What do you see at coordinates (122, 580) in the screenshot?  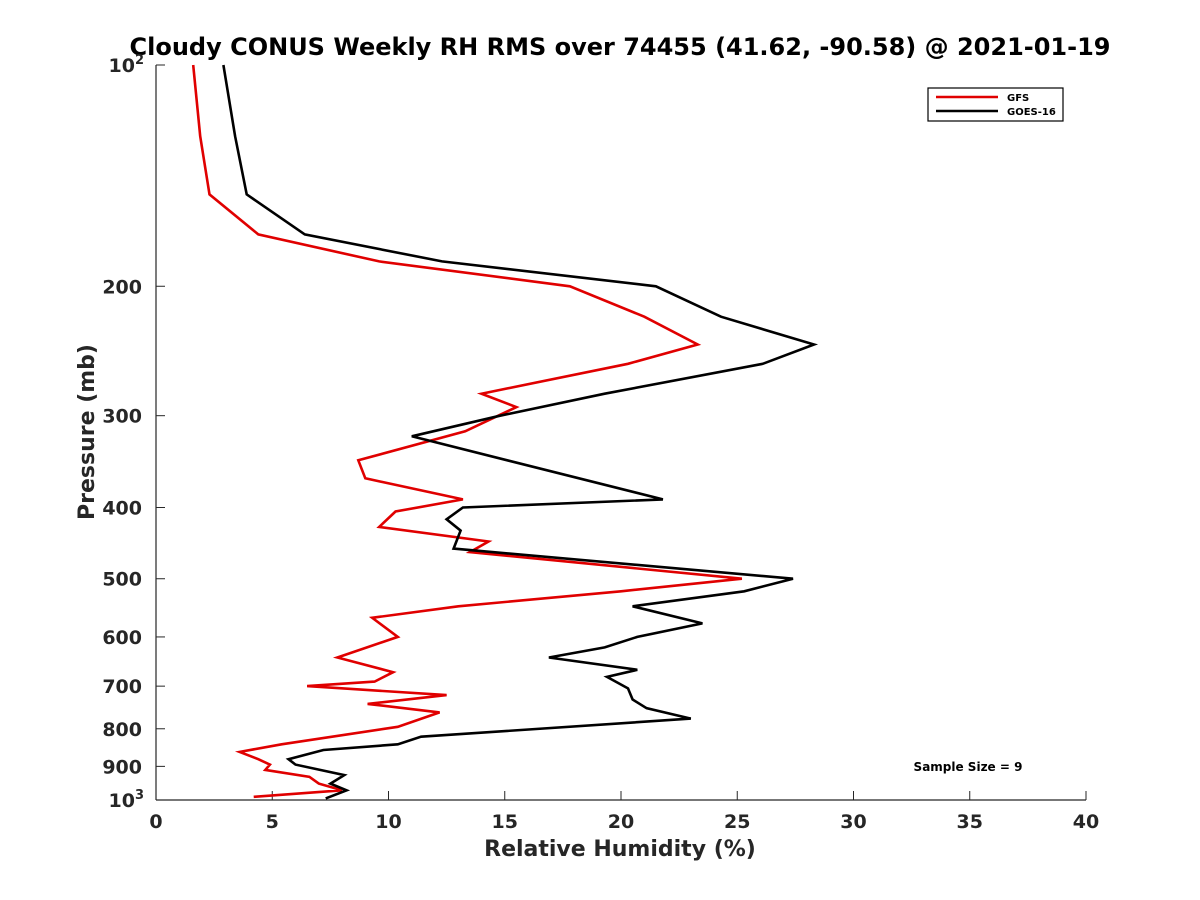 I see `y-tick-label: 500` at bounding box center [122, 580].